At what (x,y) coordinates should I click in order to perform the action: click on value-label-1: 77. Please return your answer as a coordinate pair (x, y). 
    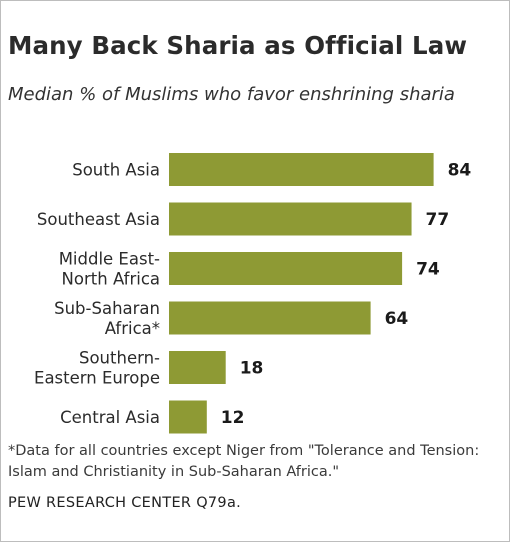
    Looking at the image, I should click on (438, 220).